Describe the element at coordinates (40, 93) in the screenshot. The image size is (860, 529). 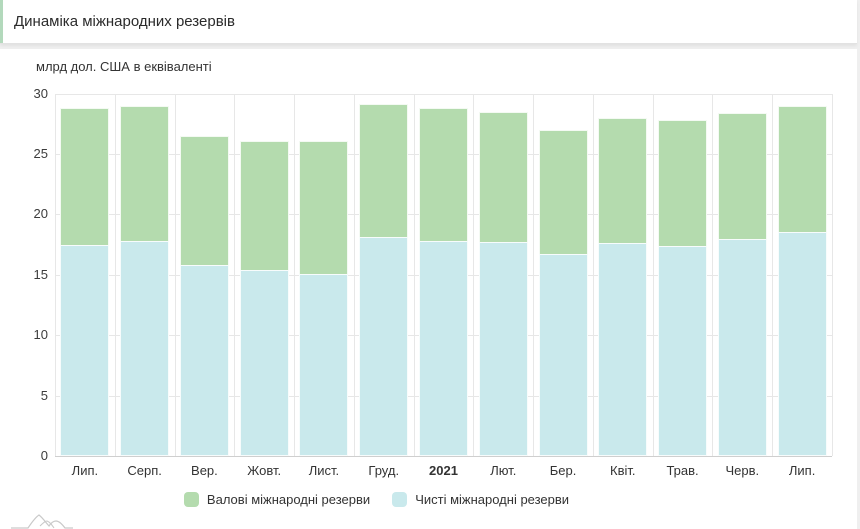
I see `y-axis-tick-label: 30` at that location.